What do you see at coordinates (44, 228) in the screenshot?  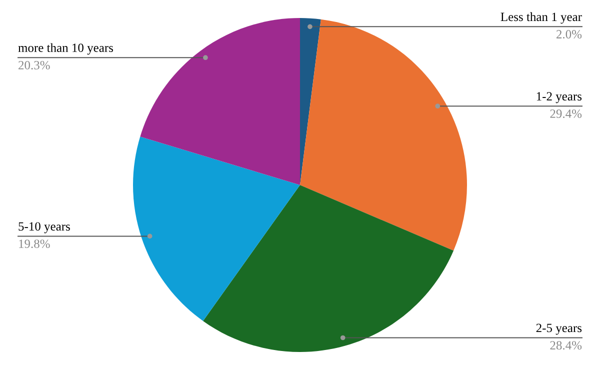 I see `slice-label: 5-10 years` at bounding box center [44, 228].